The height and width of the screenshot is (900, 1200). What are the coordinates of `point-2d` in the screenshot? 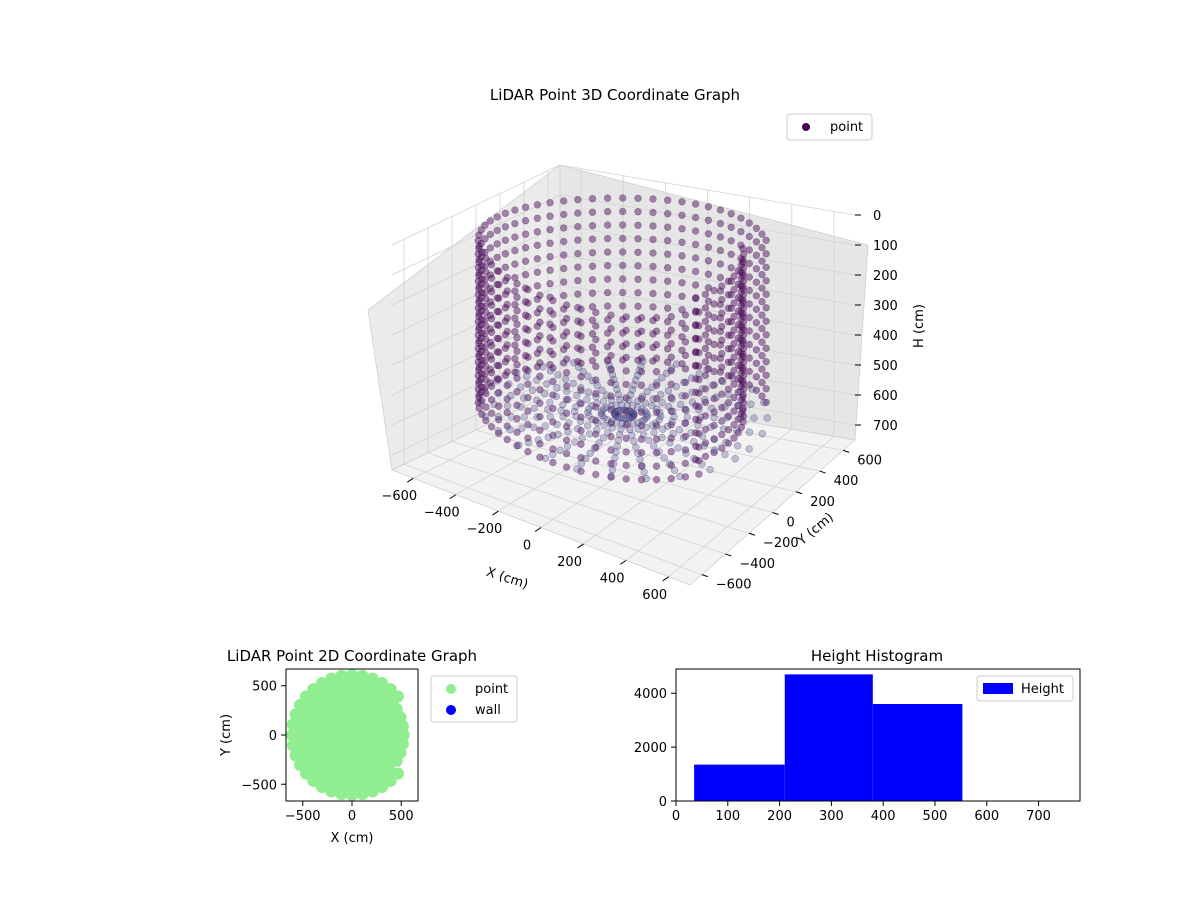 It's located at (352, 675).